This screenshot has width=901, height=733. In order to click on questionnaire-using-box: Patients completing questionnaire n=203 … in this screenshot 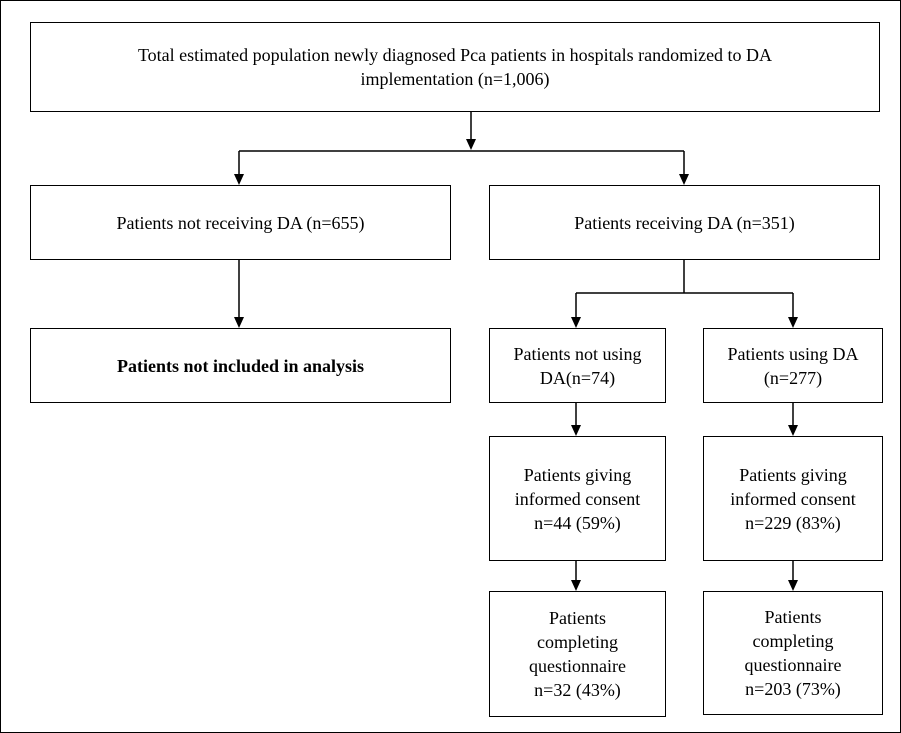, I will do `click(793, 653)`.